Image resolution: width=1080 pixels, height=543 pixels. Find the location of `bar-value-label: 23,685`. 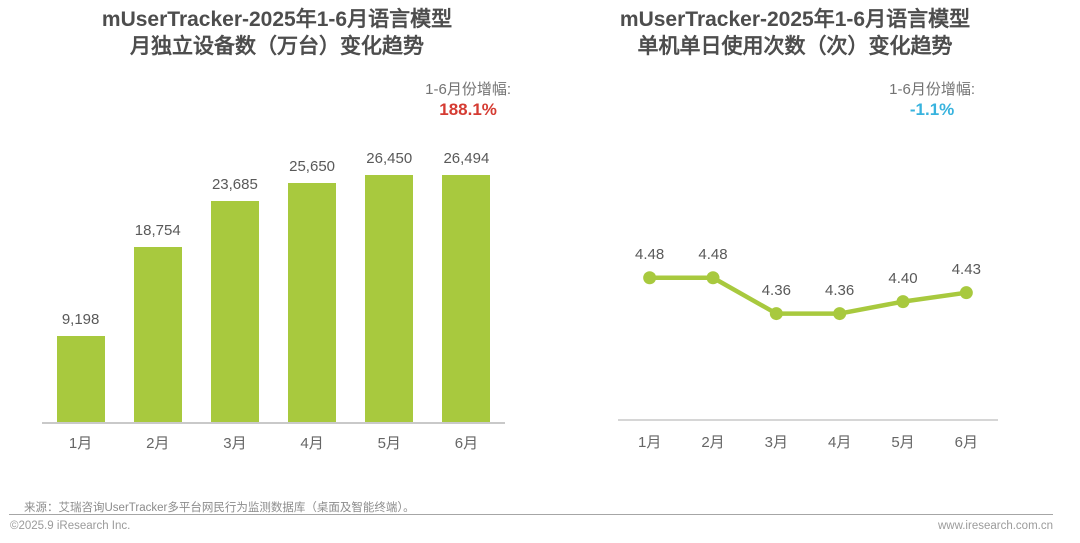

bar-value-label: 23,685 is located at coordinates (234, 184).